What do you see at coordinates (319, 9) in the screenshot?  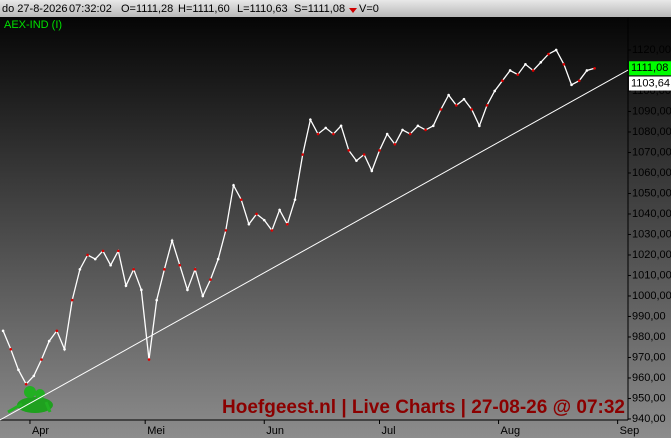 I see `header-close: S=1111,08` at bounding box center [319, 9].